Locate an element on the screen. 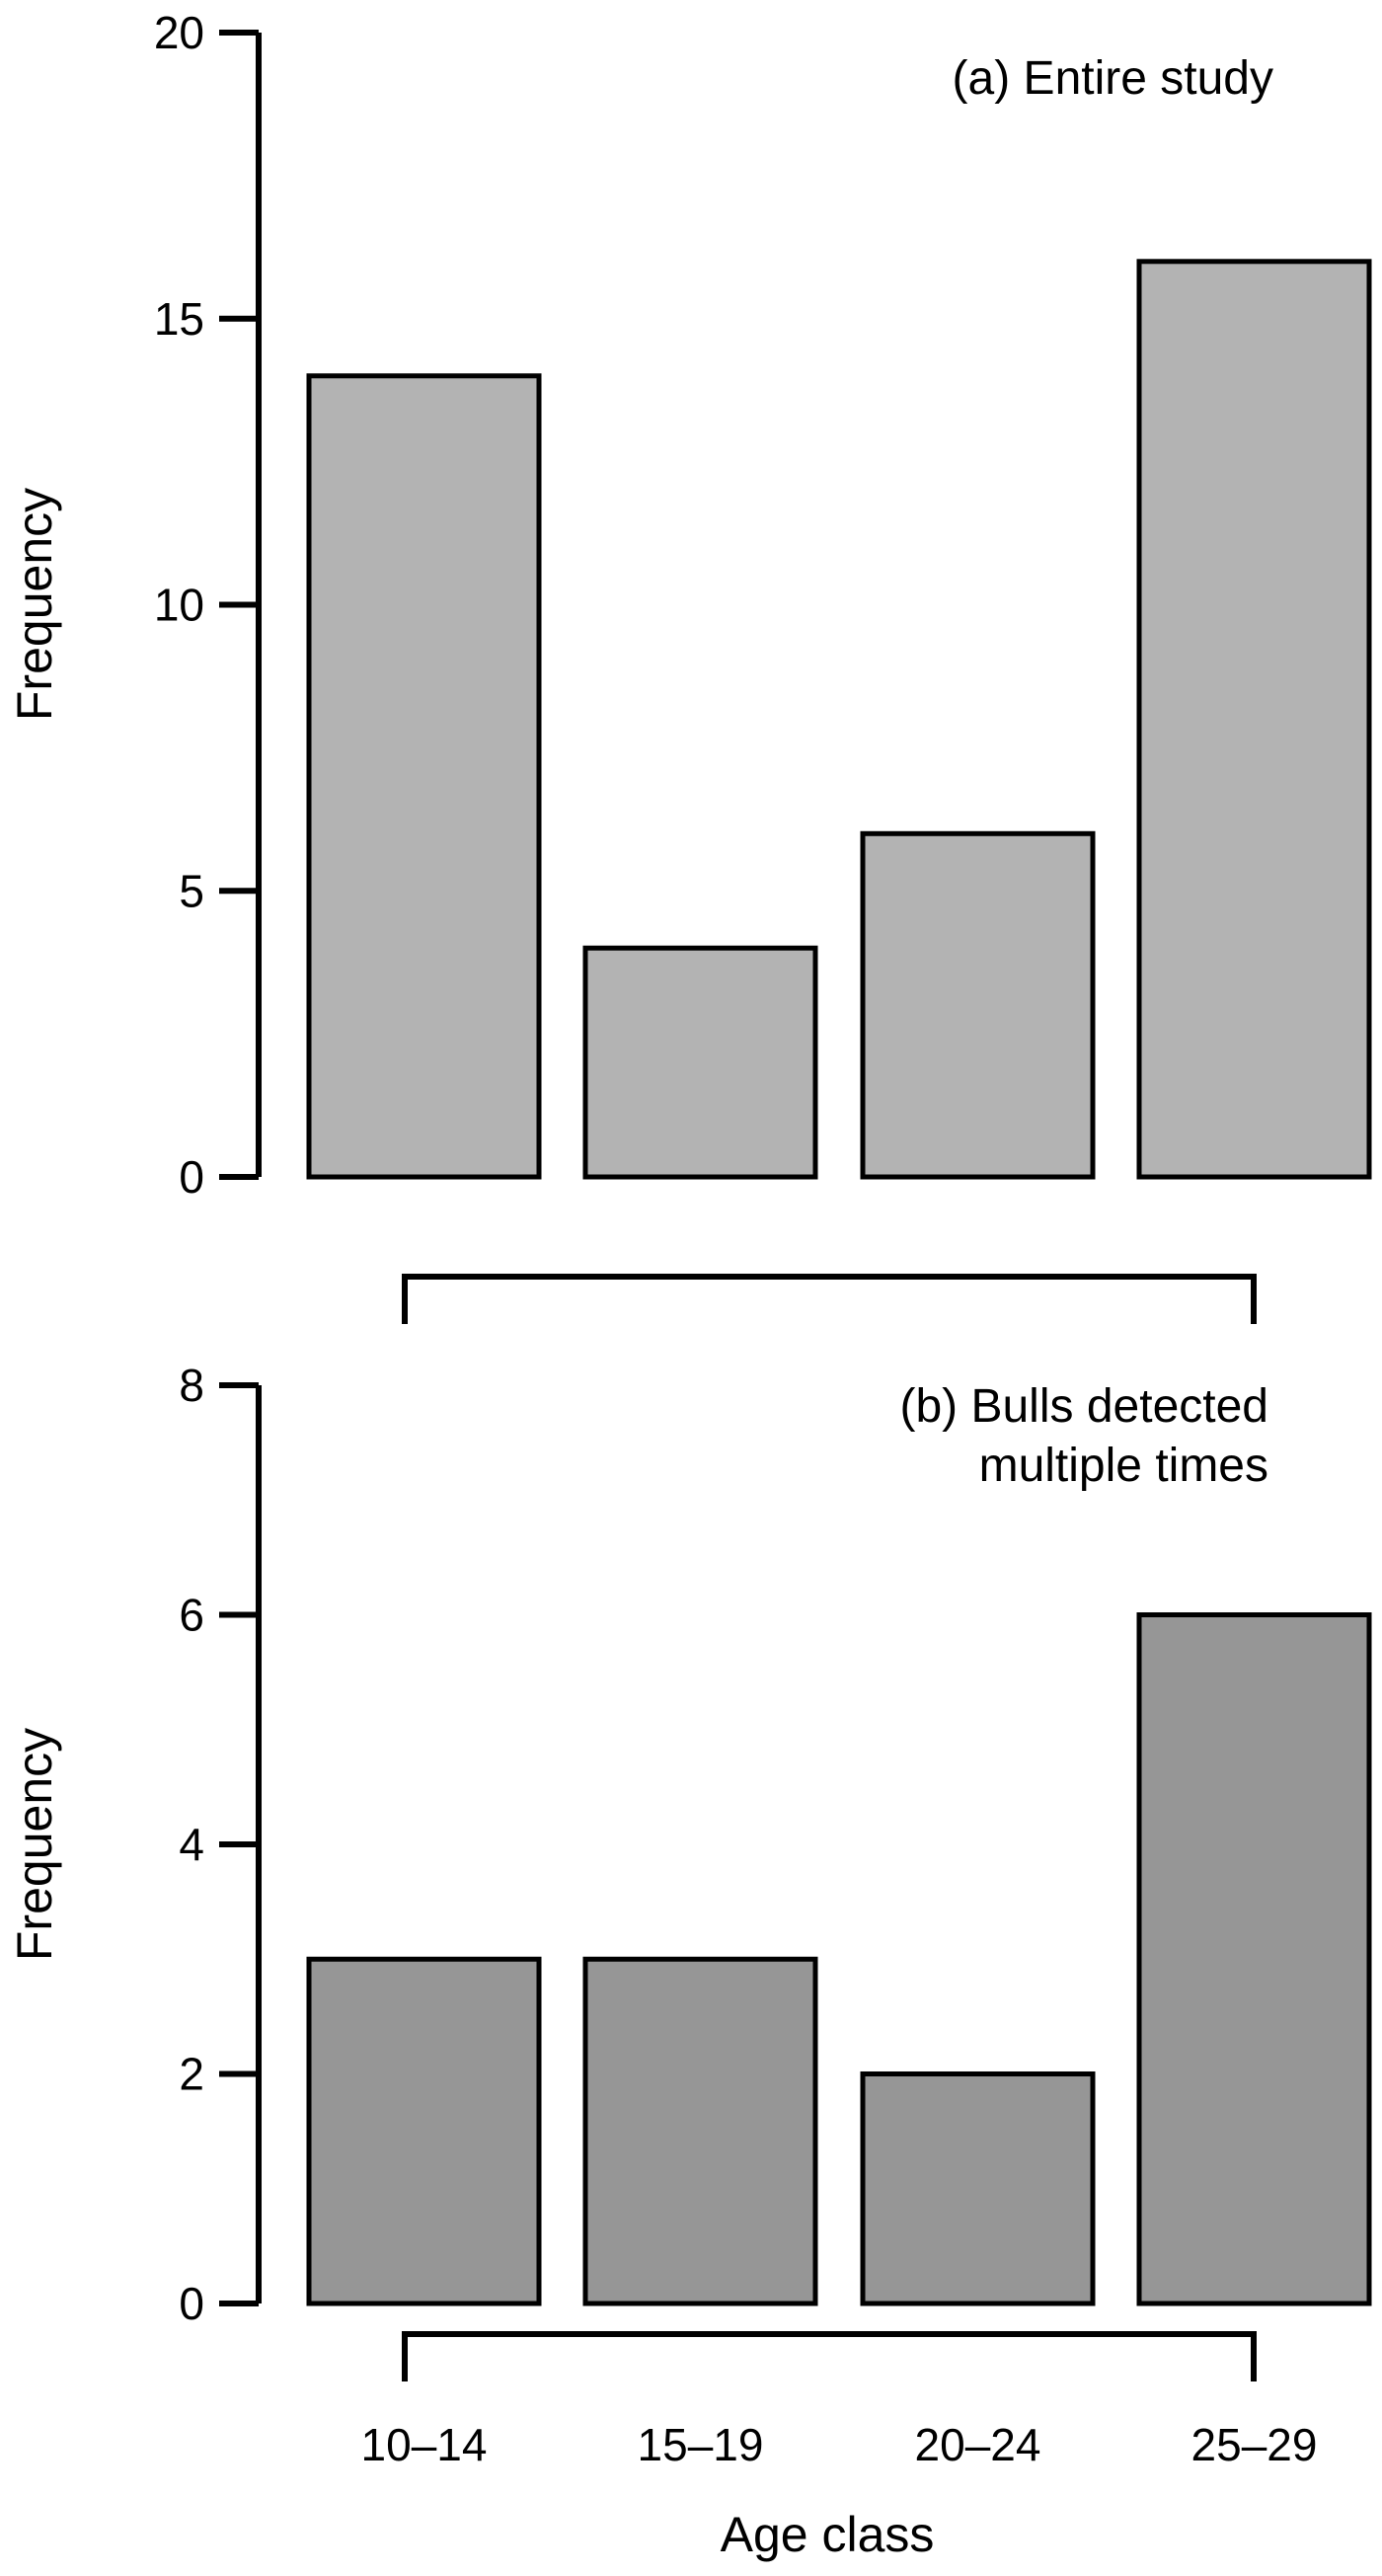 This screenshot has height=2576, width=1382. y-tick-label: 8 is located at coordinates (191, 1385).